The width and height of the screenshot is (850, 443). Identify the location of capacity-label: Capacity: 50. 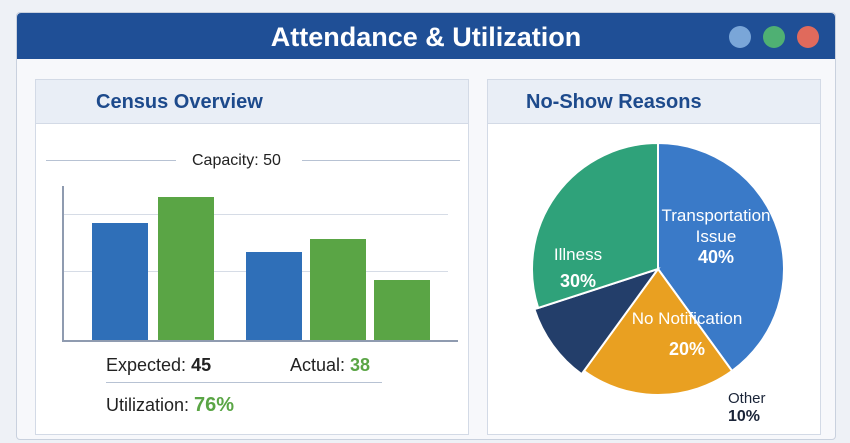
(236, 160).